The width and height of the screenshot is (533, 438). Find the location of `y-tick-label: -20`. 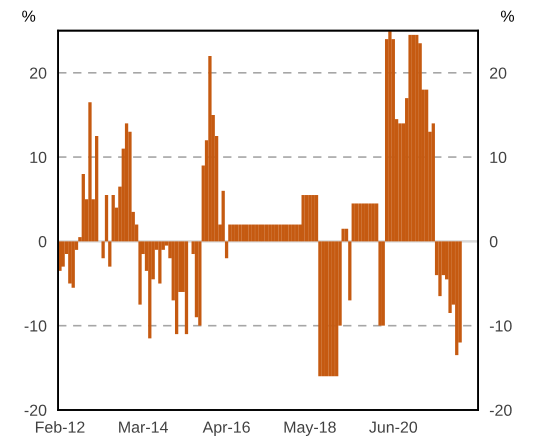

y-tick-label: -20 is located at coordinates (35, 410).